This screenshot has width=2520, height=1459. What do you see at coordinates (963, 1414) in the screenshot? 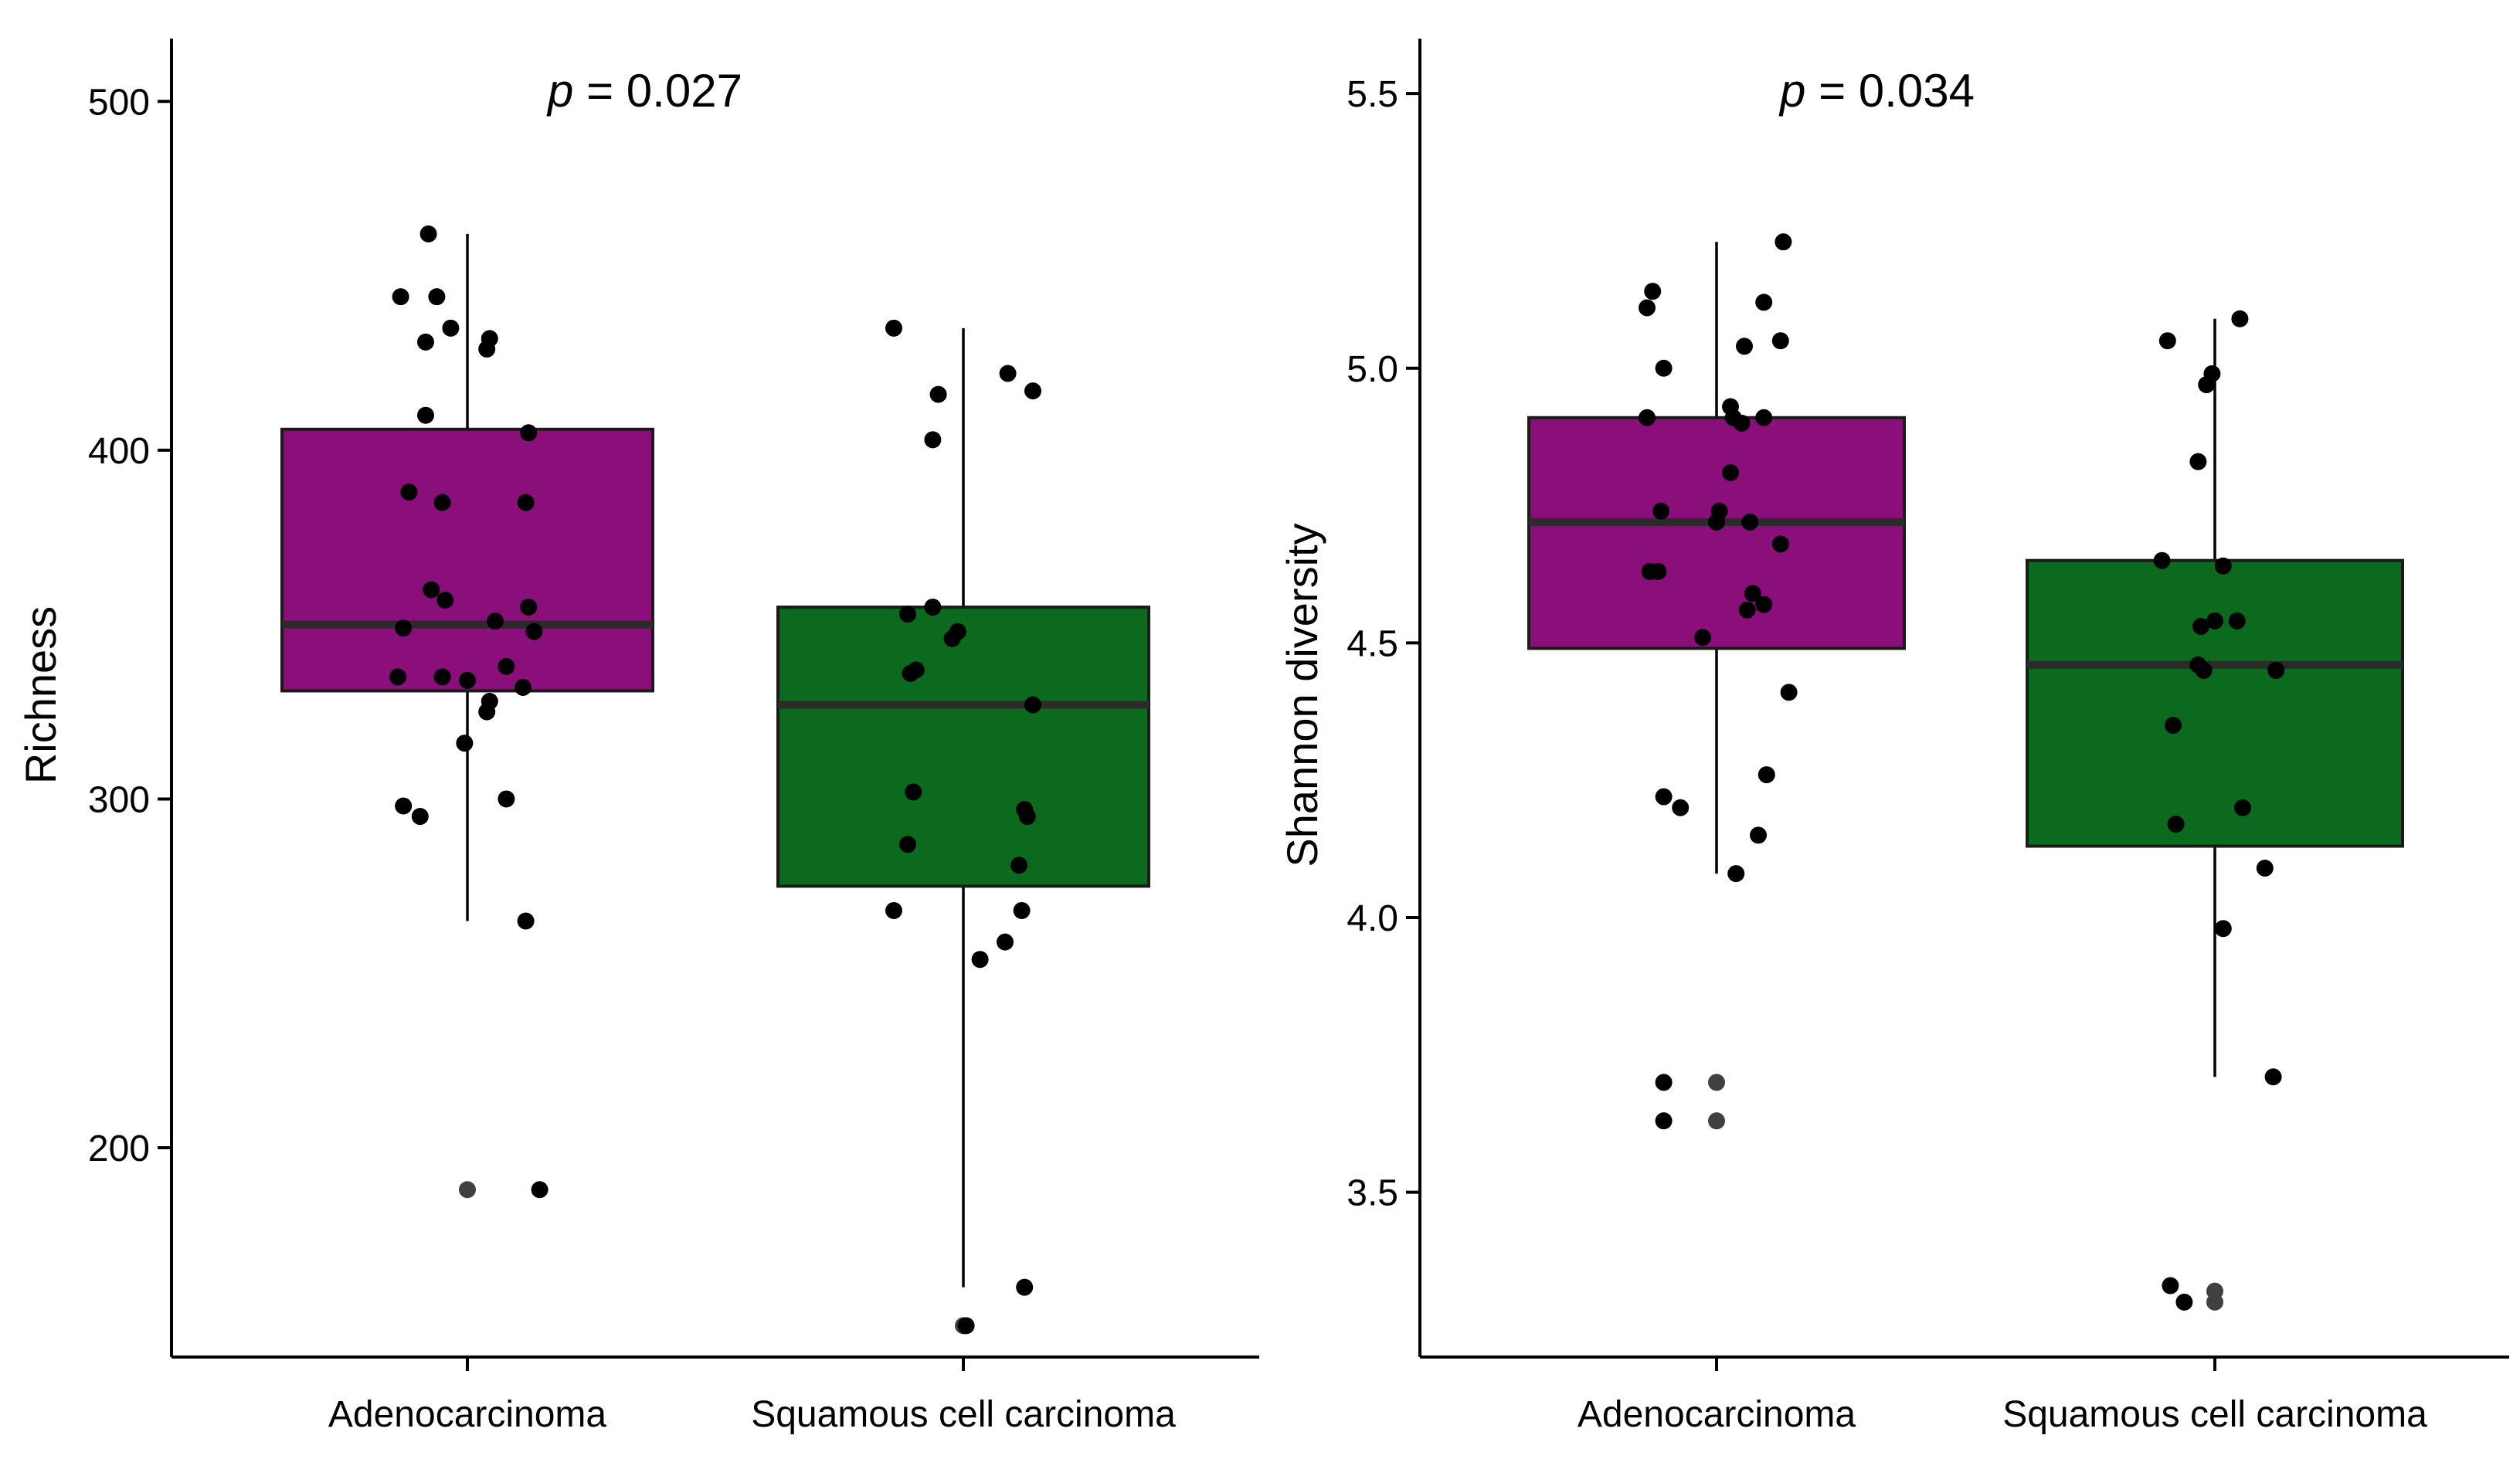
I see `x-tick-label: Squamous cell carcinoma` at bounding box center [963, 1414].